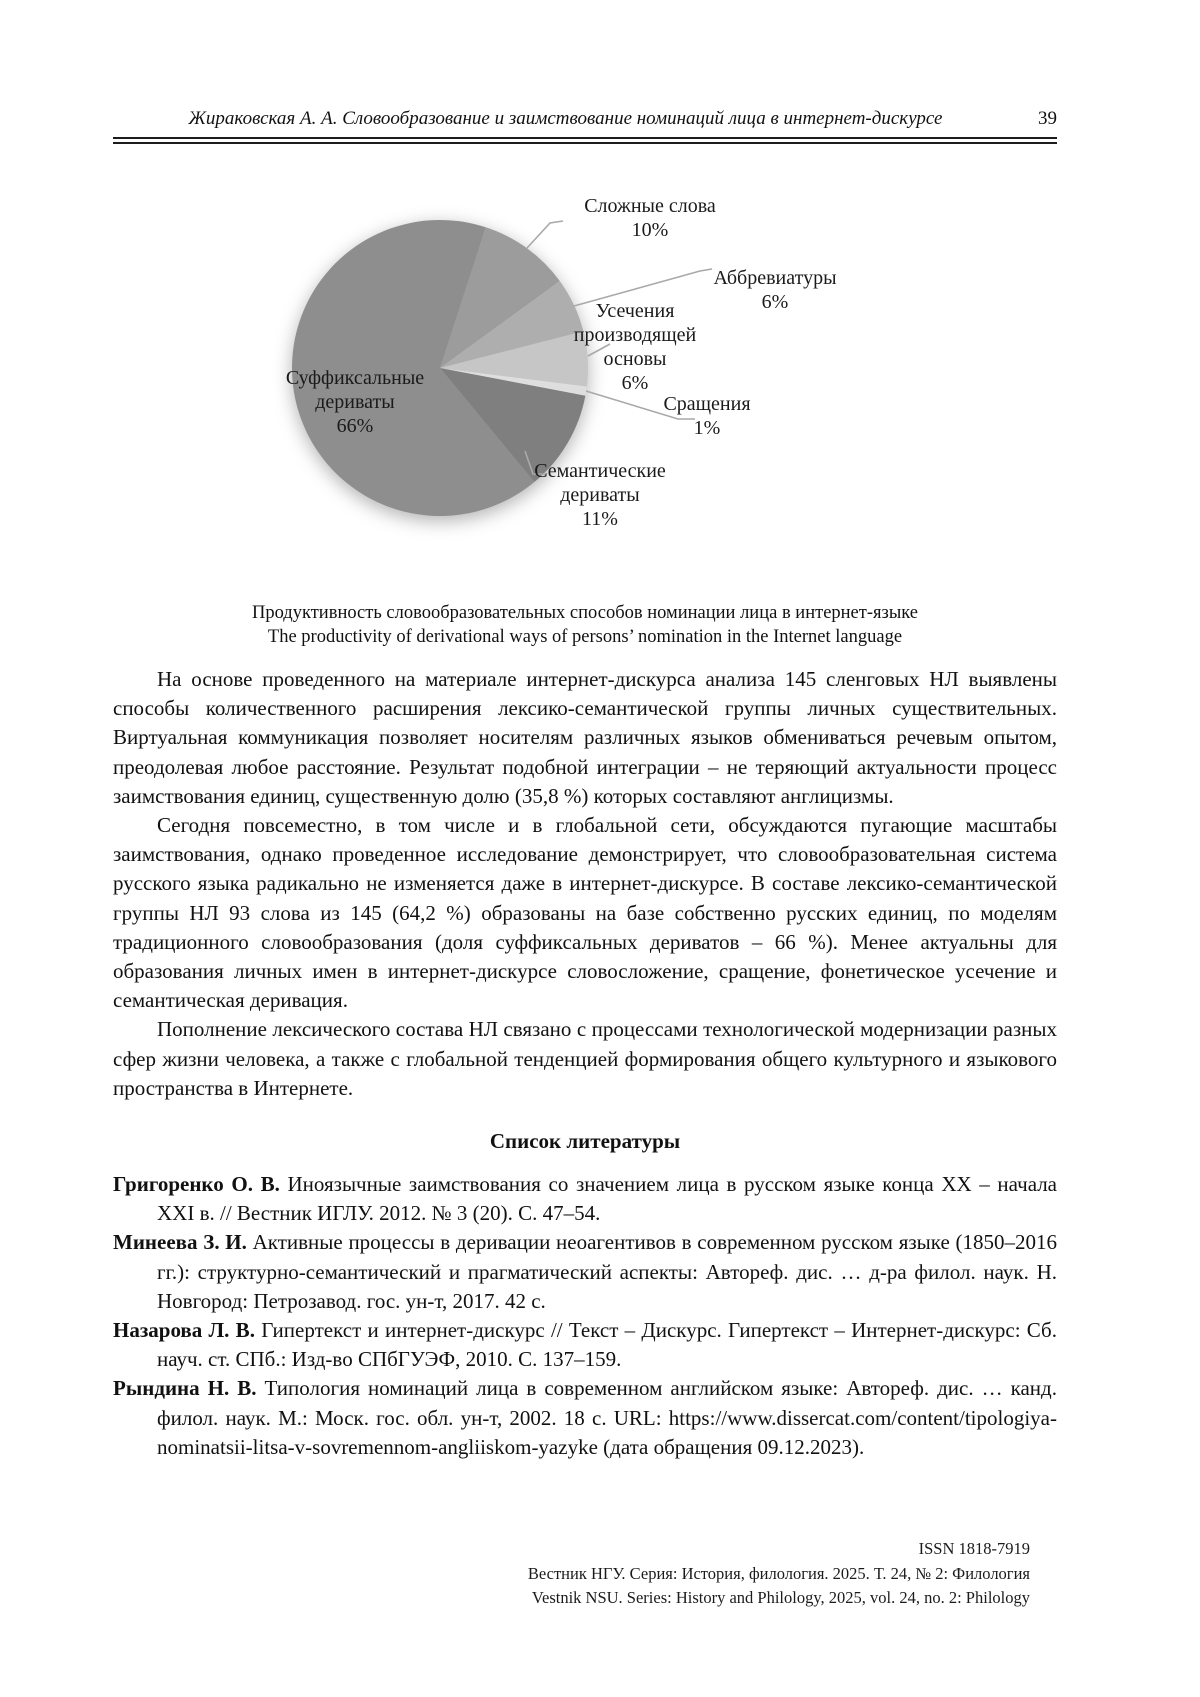 This screenshot has height=1697, width=1200. I want to click on slice-label-abbrev: Аббревиатуры 6%, so click(775, 290).